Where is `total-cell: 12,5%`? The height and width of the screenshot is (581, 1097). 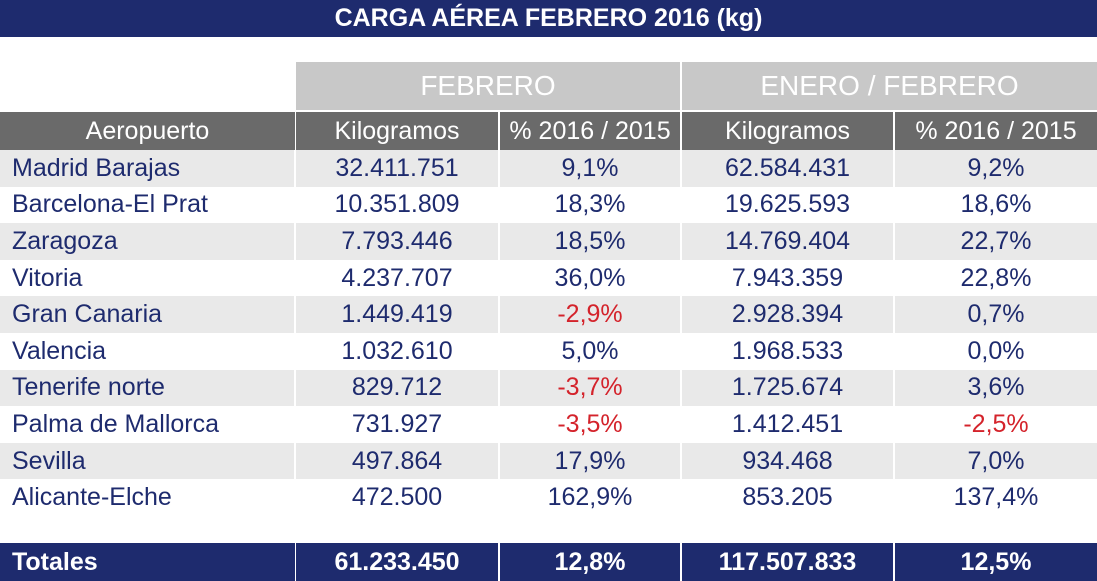 total-cell: 12,5% is located at coordinates (996, 562).